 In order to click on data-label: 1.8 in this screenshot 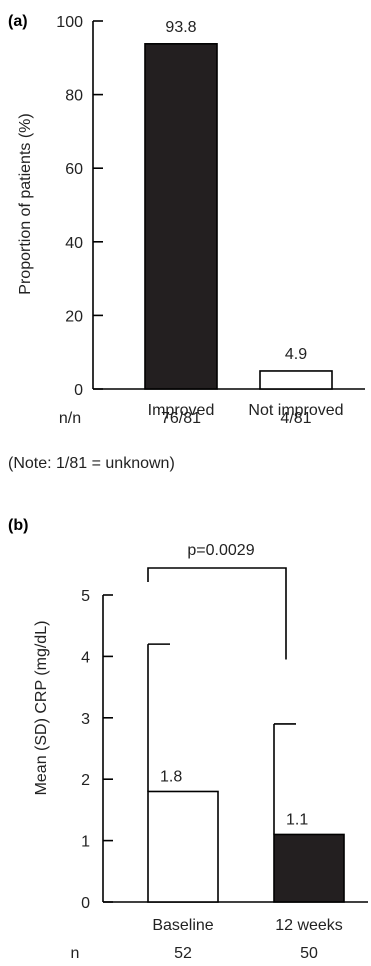, I will do `click(171, 776)`.